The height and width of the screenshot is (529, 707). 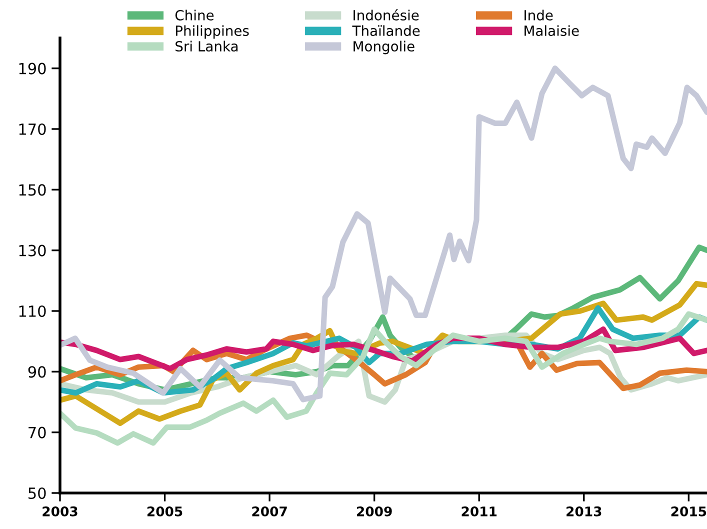 I want to click on x-tick-label: 2009, so click(x=374, y=511).